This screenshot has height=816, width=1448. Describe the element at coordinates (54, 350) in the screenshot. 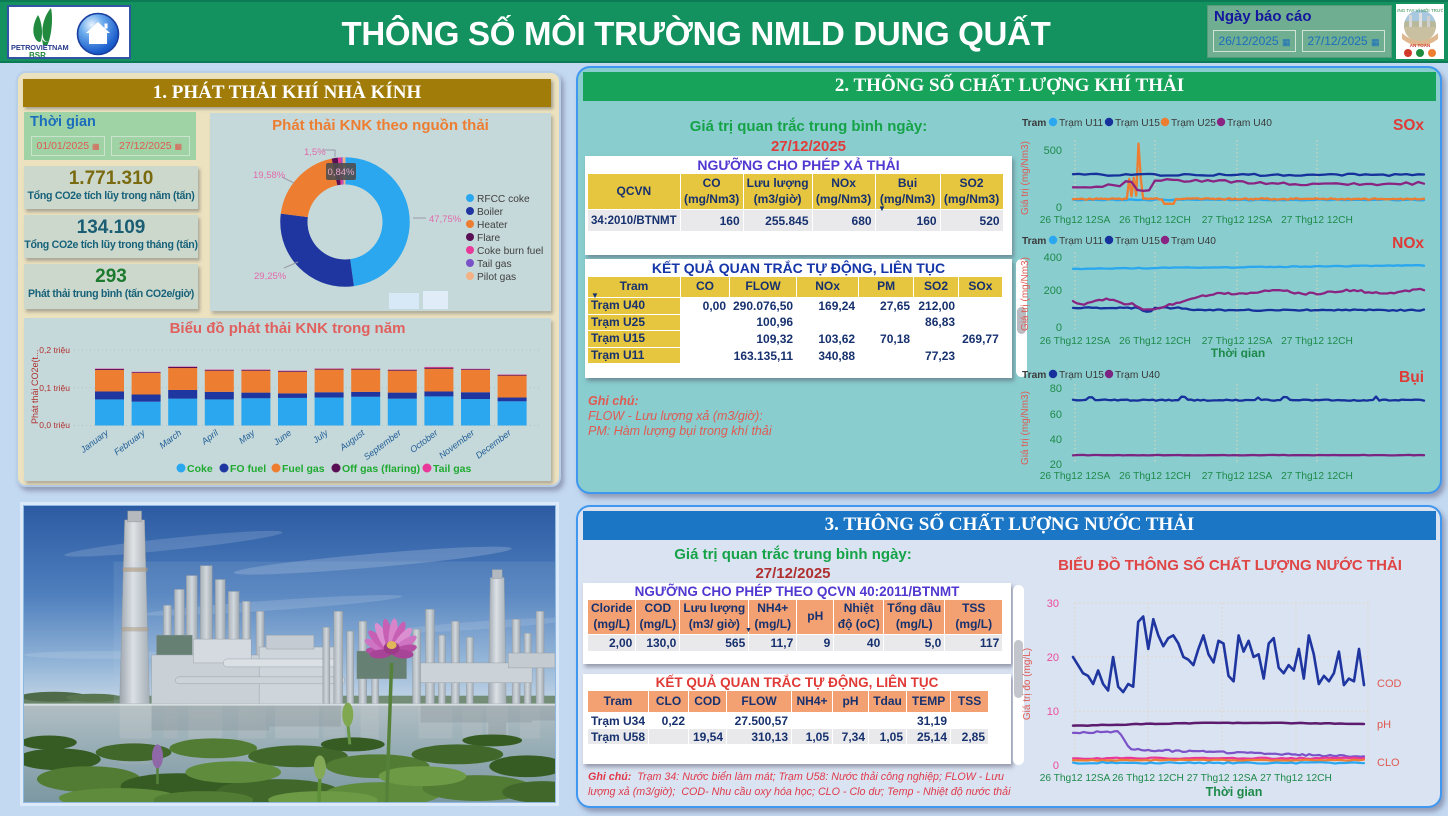

I see `svg-text: 0,2 triệu` at that location.